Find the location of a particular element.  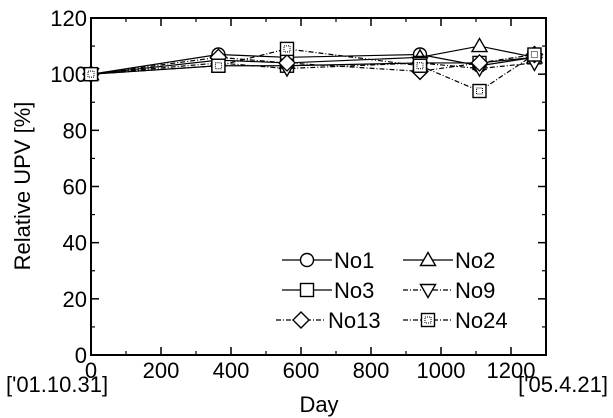

data-point-No2 is located at coordinates (479, 45).